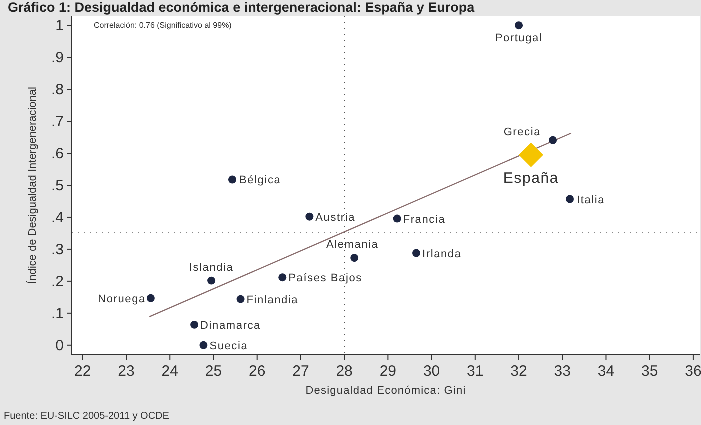  I want to click on x-tick-label: 25, so click(213, 371).